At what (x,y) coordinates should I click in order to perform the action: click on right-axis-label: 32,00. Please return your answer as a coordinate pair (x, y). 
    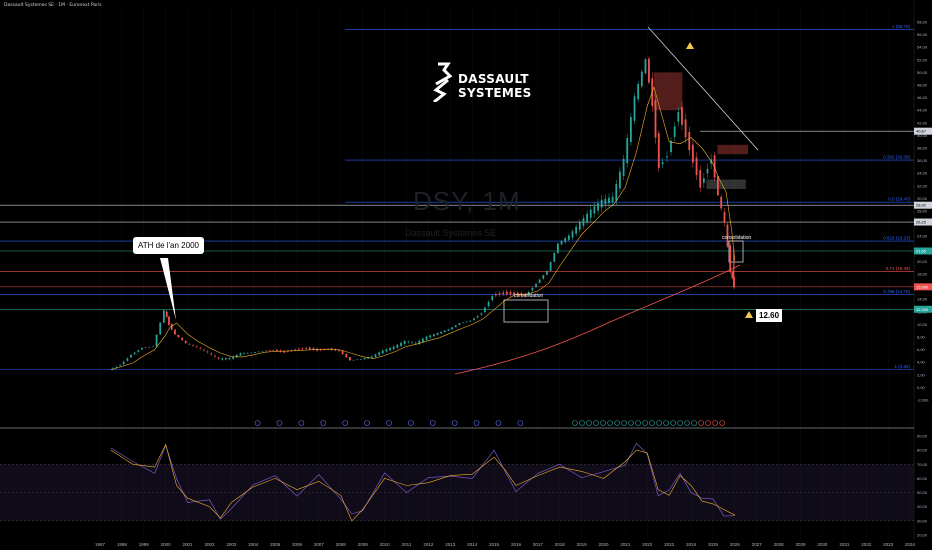
    Looking at the image, I should click on (922, 185).